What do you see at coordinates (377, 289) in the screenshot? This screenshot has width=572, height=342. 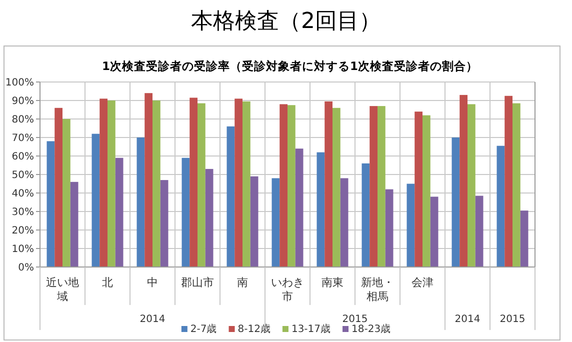 I see `x-tick-label: 新地・相馬` at bounding box center [377, 289].